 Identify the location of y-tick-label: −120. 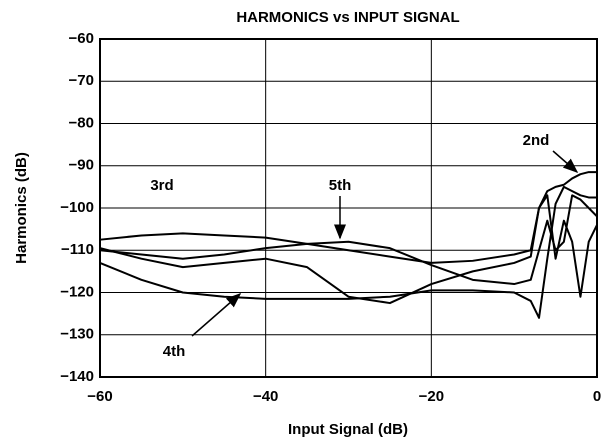
(77, 291).